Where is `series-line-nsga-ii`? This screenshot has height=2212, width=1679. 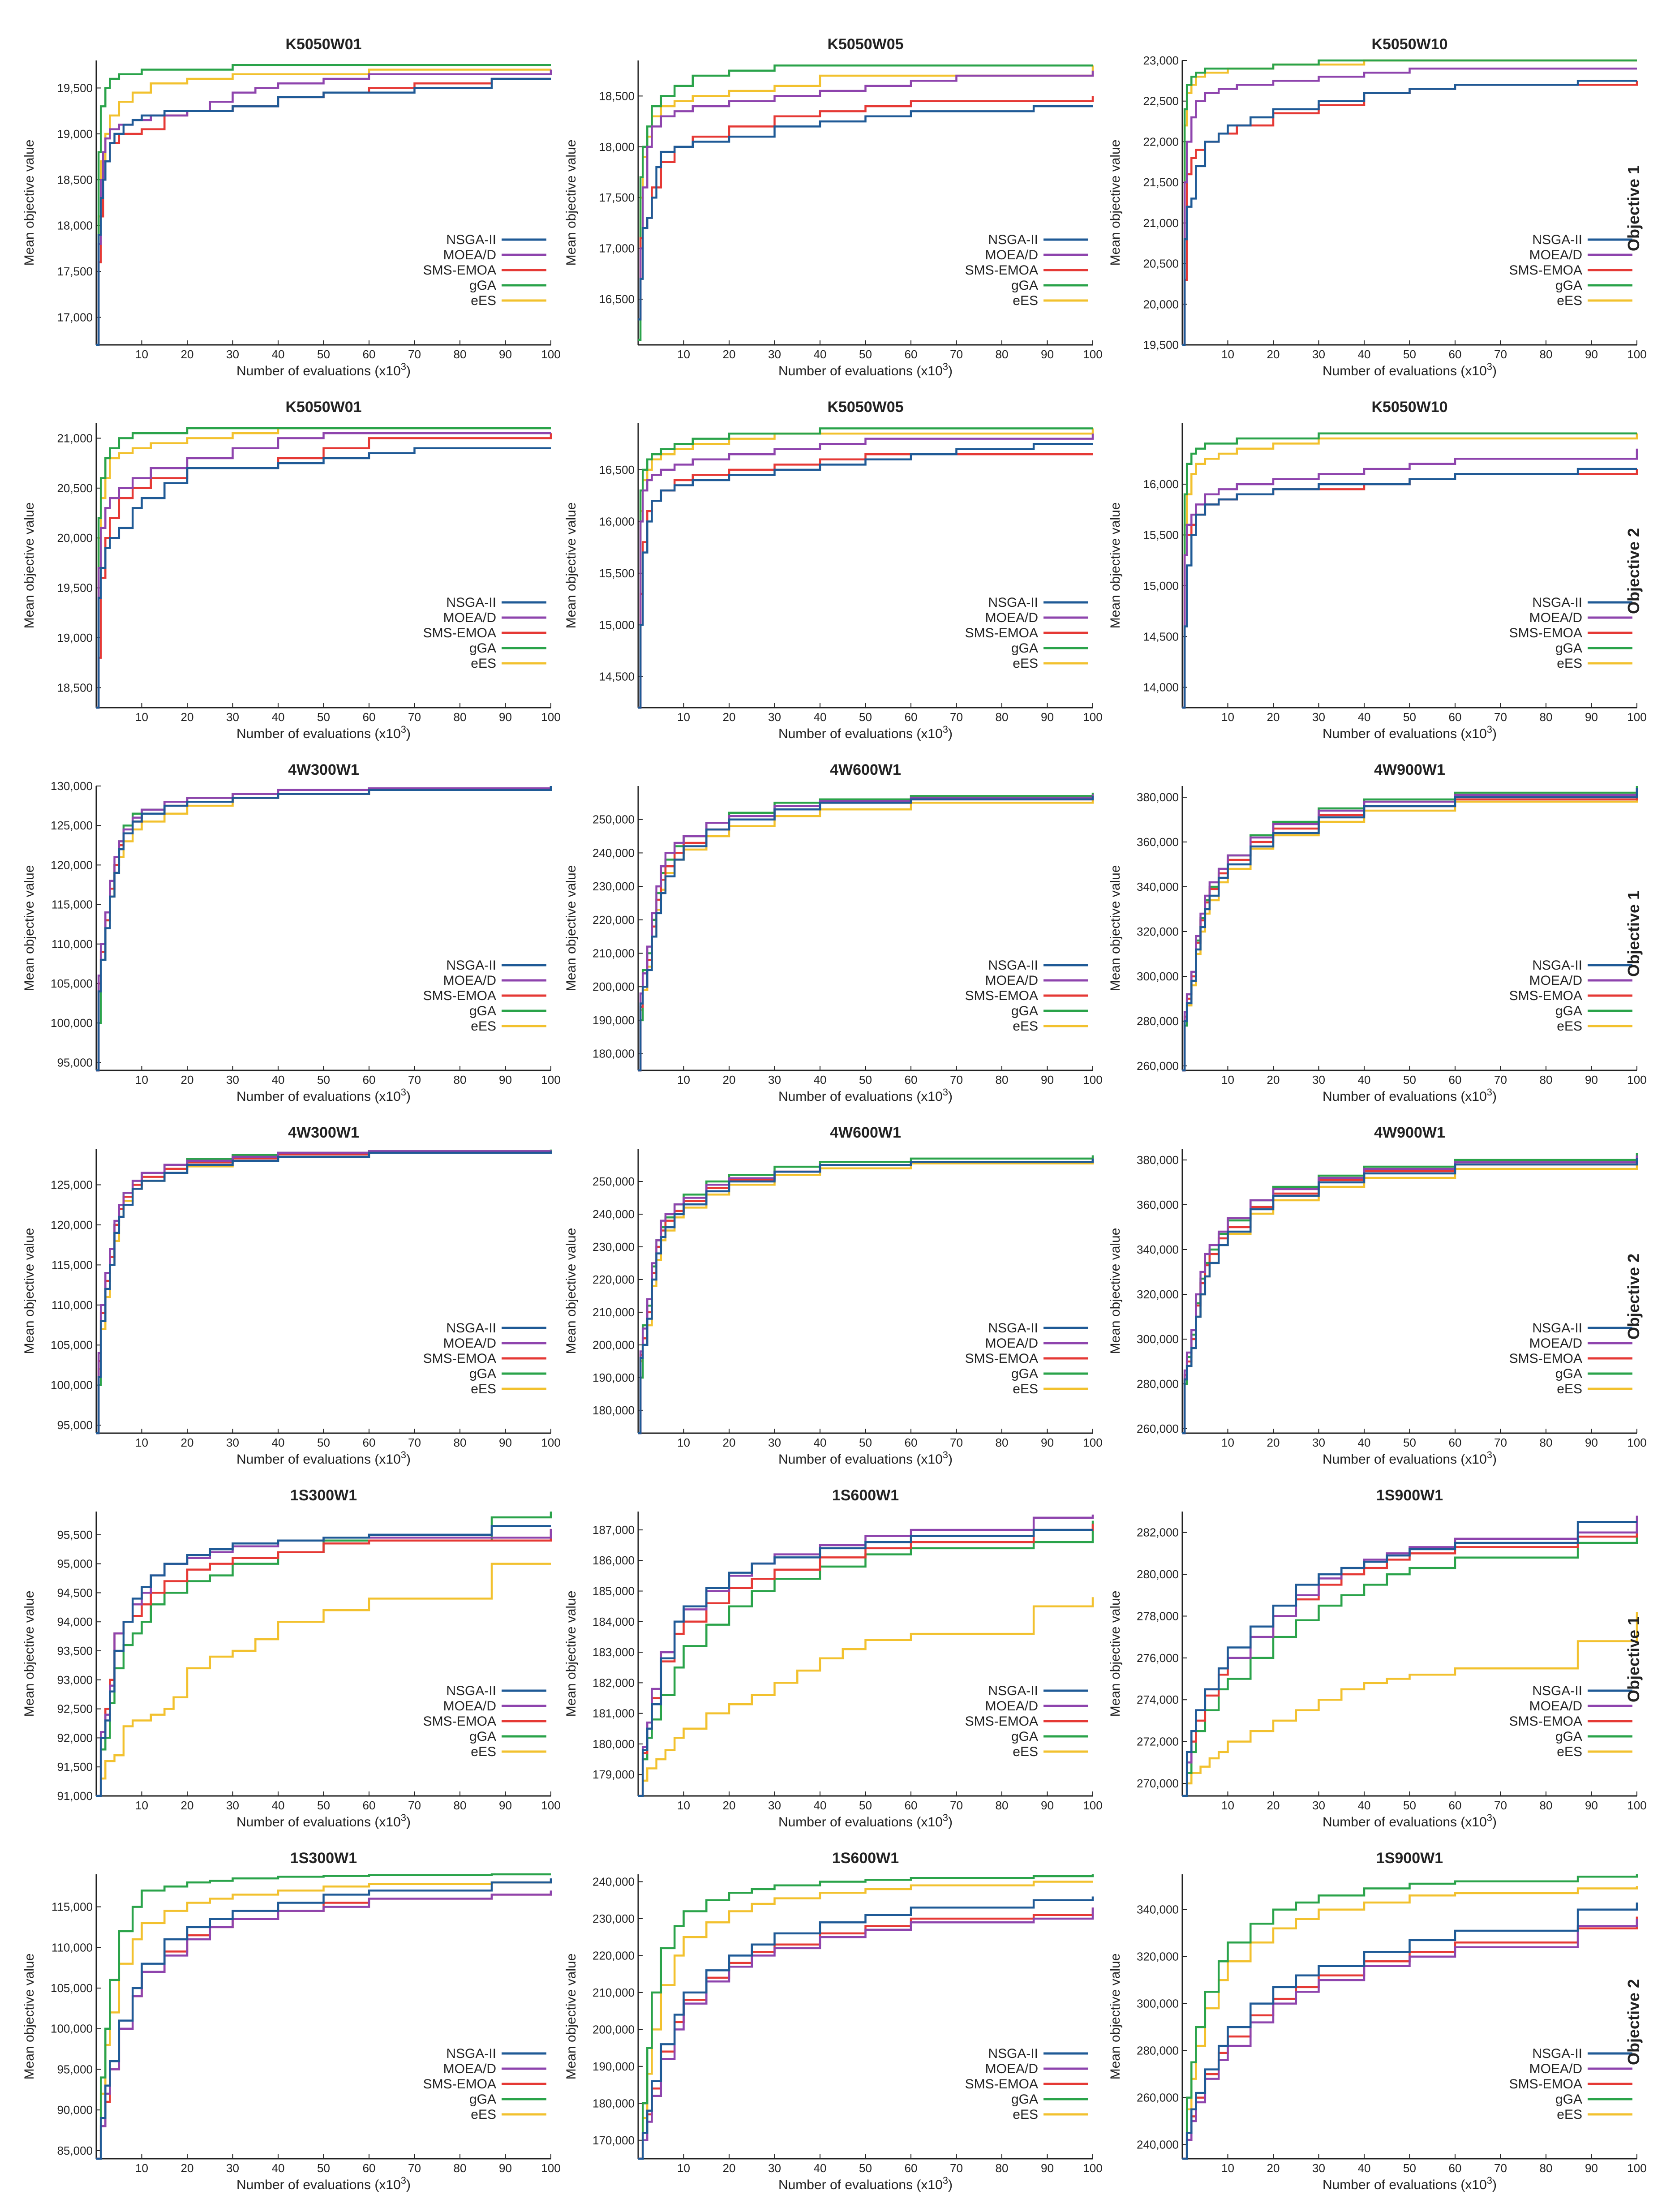 series-line-nsga-ii is located at coordinates (323, 211).